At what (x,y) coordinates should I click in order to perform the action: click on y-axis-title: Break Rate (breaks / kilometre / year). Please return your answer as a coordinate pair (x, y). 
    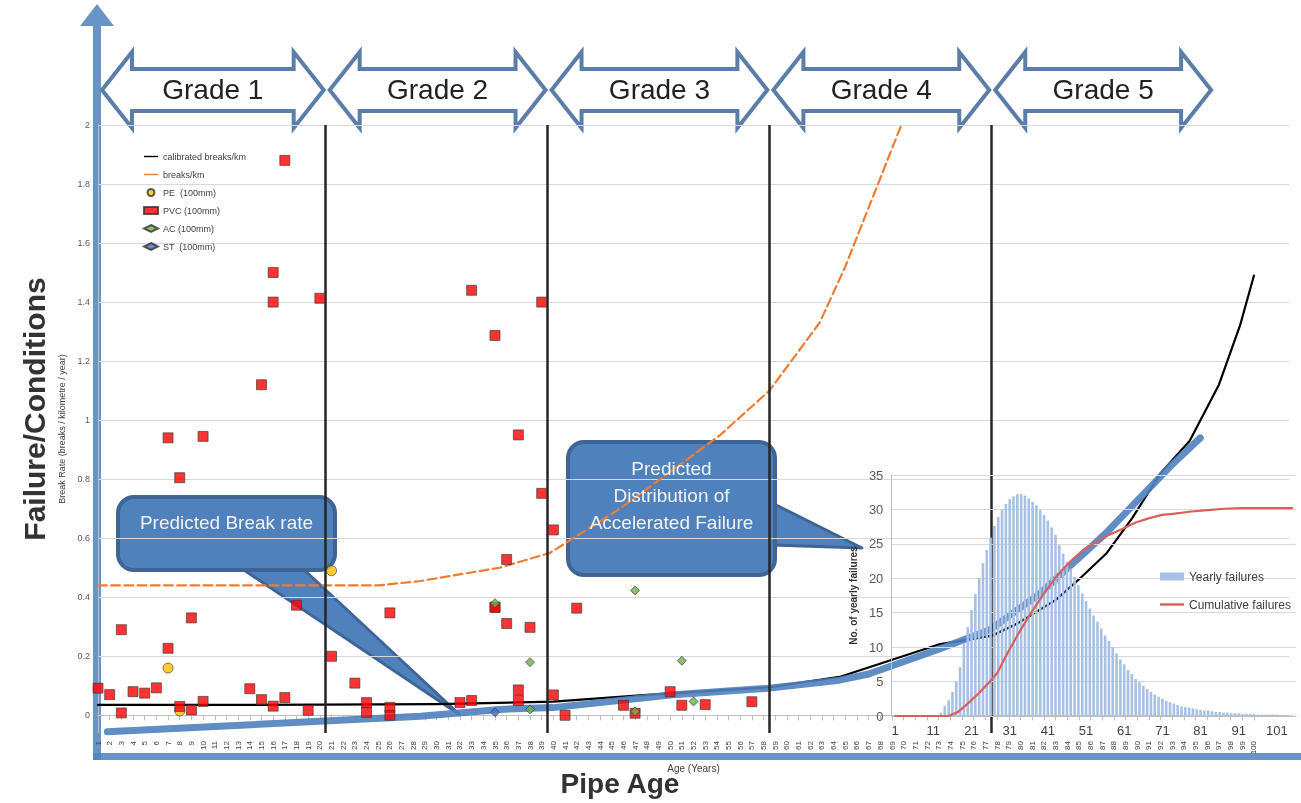
    Looking at the image, I should click on (62, 429).